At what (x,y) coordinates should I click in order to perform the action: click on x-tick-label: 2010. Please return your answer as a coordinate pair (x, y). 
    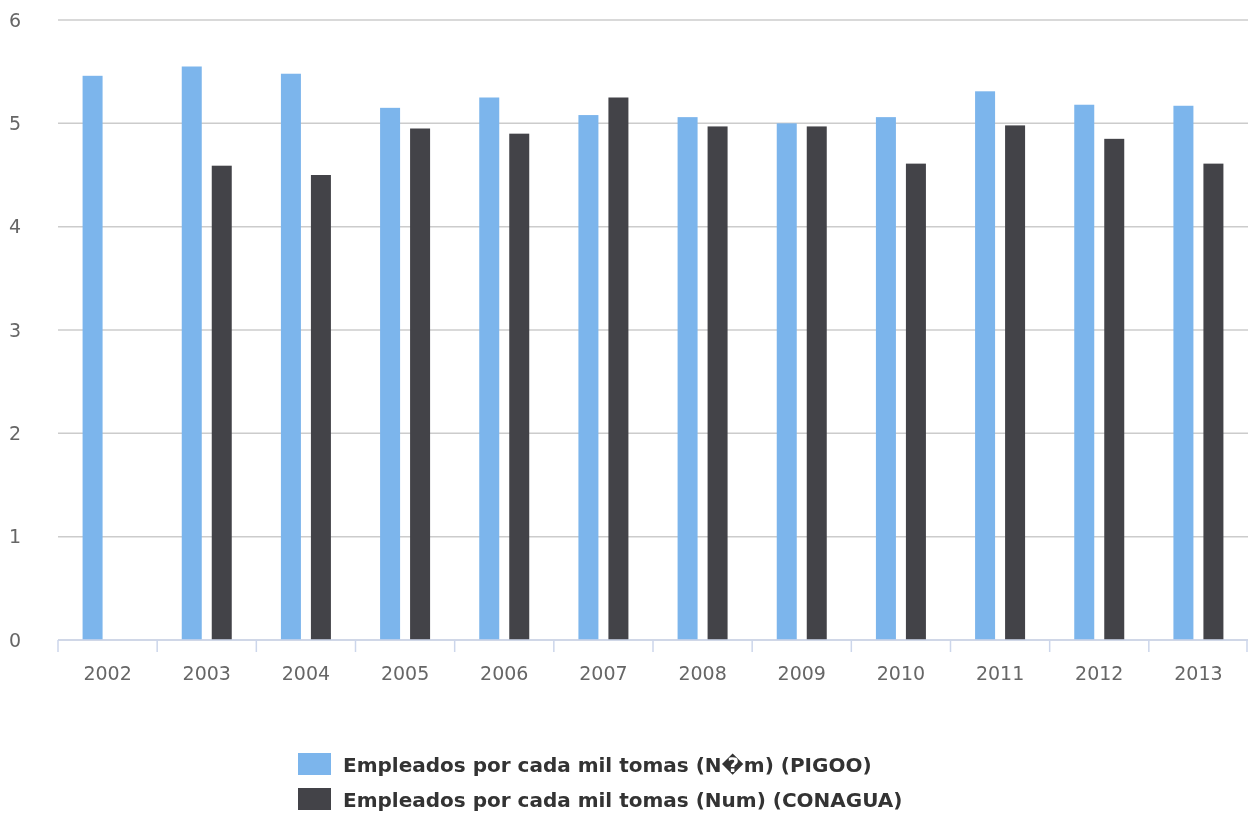
    Looking at the image, I should click on (901, 673).